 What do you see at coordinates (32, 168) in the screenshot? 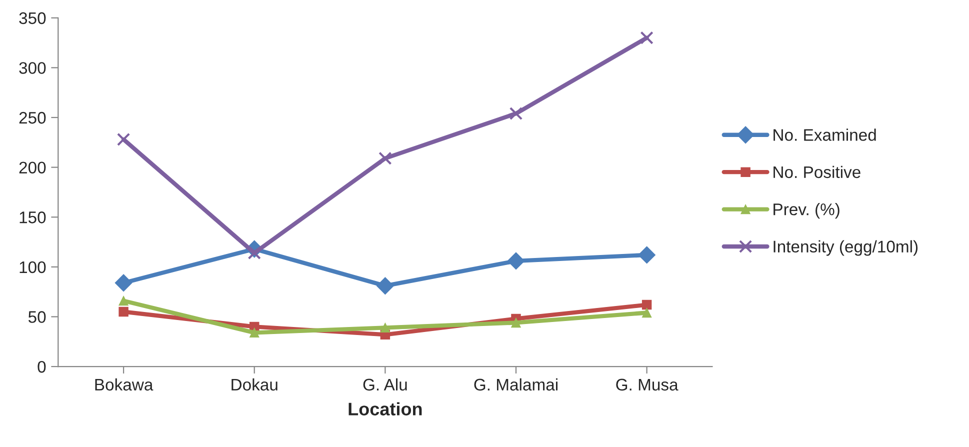
I see `y-tick-label: 200` at bounding box center [32, 168].